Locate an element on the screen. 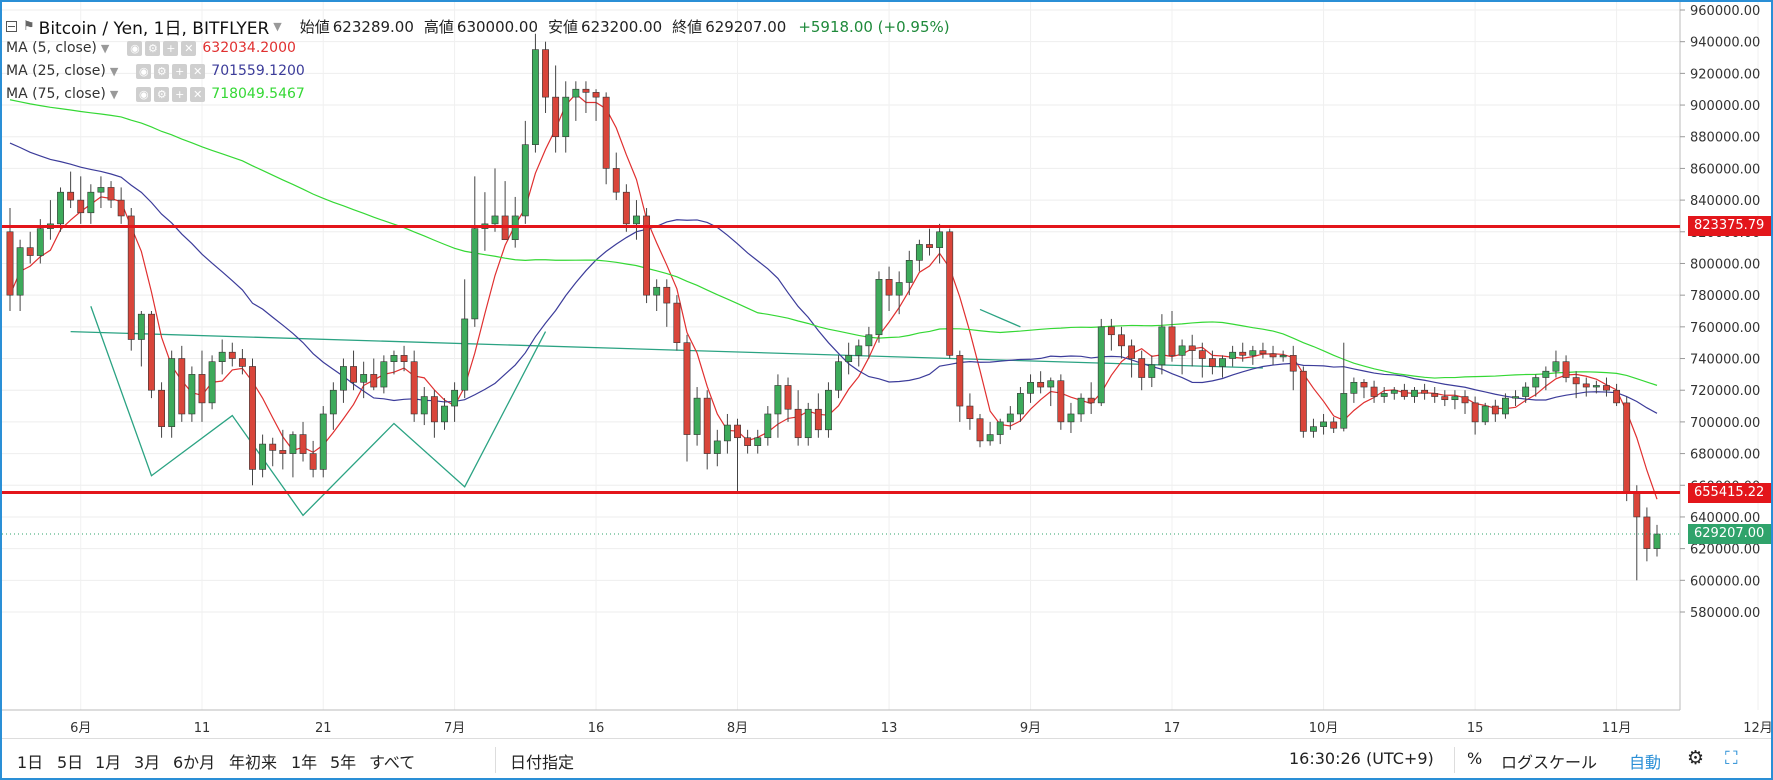  range-button: 1月 is located at coordinates (108, 762).